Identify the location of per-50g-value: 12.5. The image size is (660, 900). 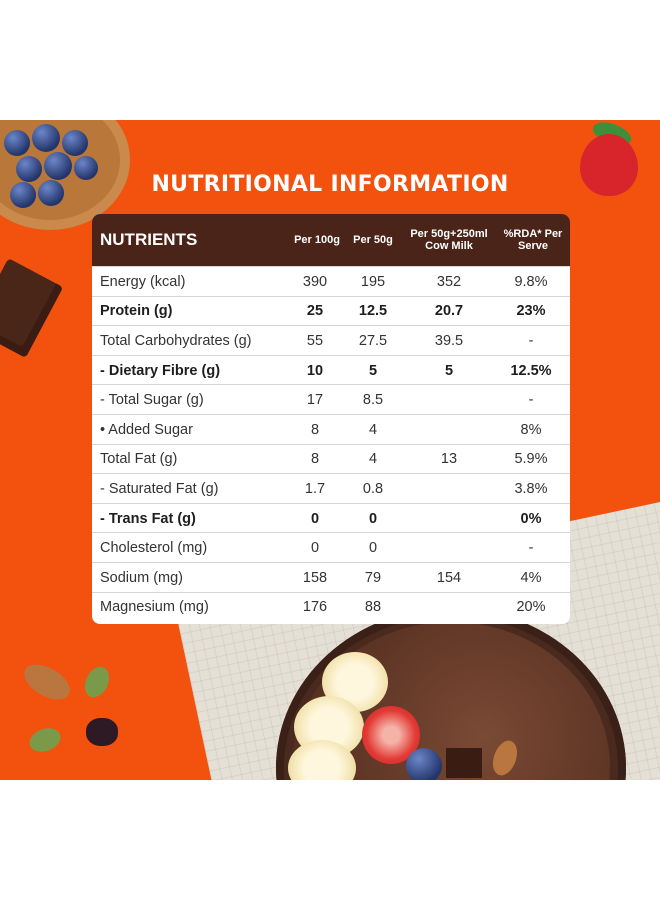
(373, 311).